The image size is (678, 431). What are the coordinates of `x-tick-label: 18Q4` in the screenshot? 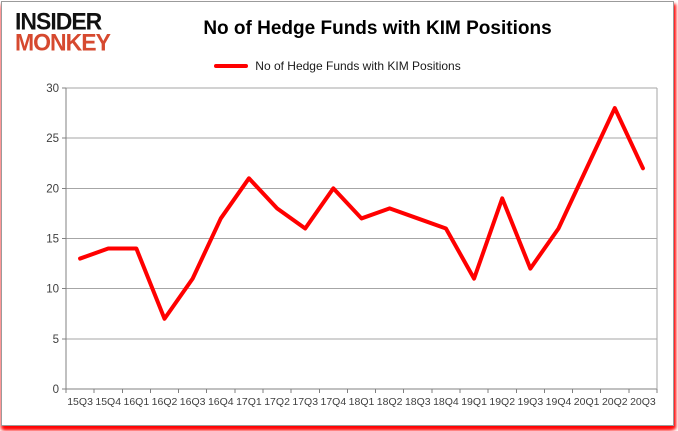 It's located at (446, 402).